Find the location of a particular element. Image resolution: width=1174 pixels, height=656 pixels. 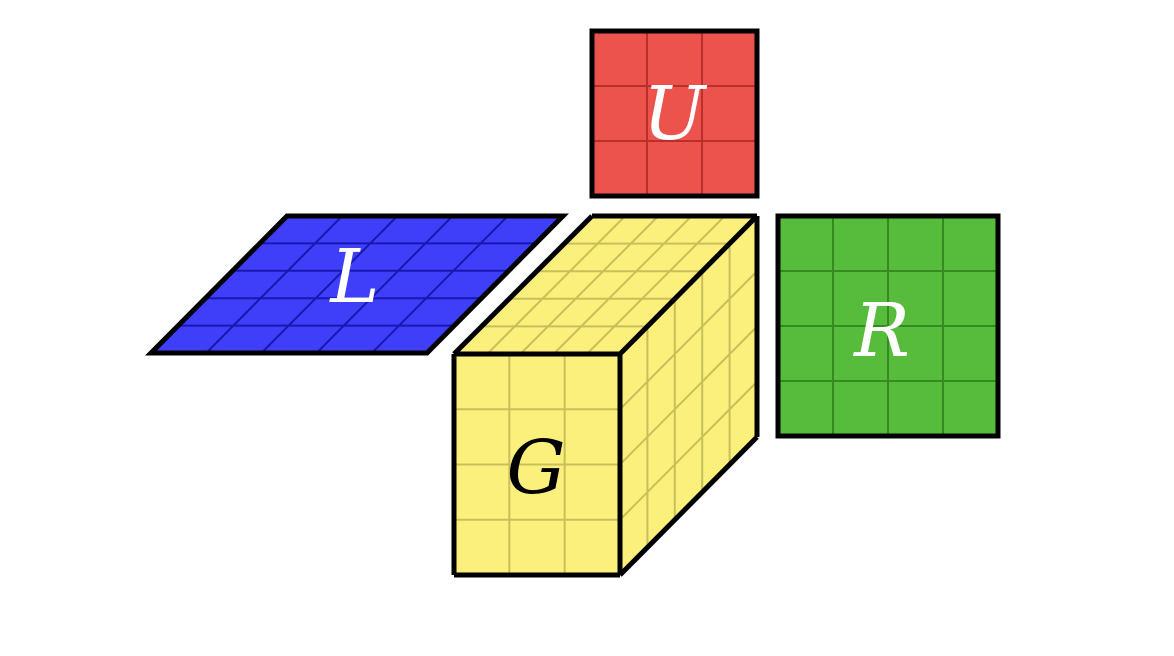

r-outline is located at coordinates (888, 326).